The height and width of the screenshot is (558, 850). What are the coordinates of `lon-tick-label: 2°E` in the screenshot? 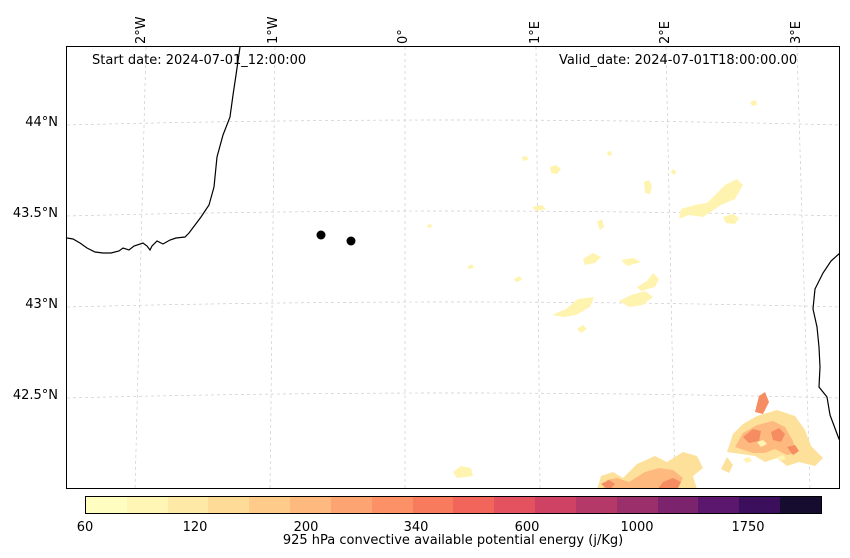 It's located at (665, 32).